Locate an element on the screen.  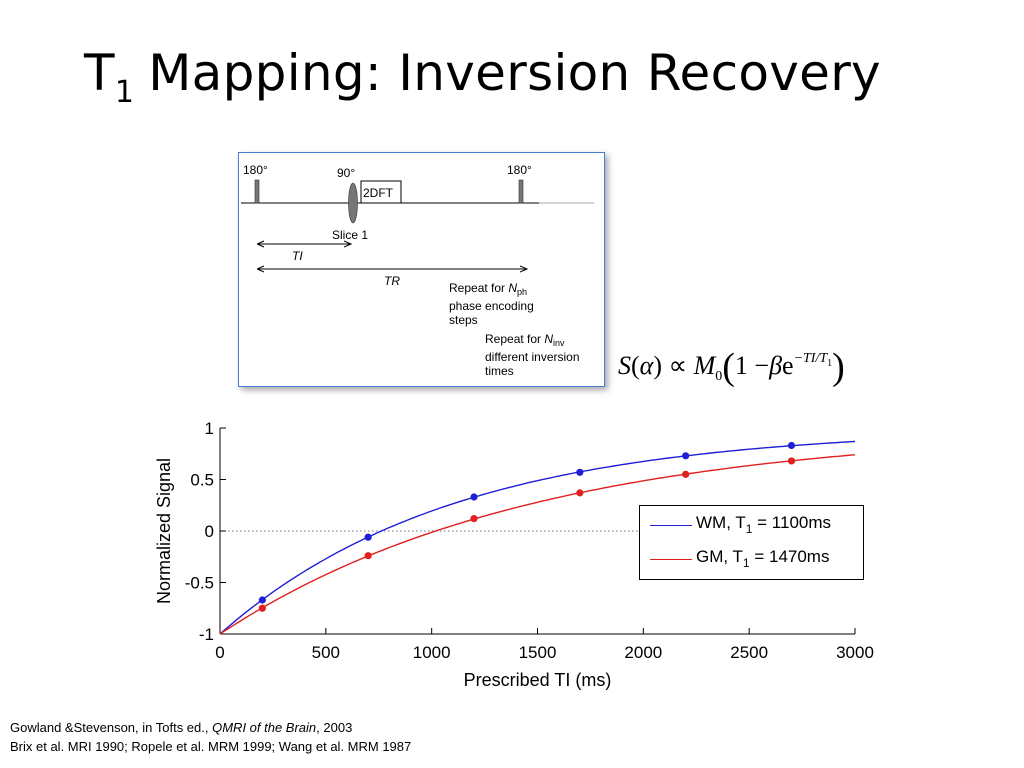
y-tick-label: -1 is located at coordinates (206, 634).